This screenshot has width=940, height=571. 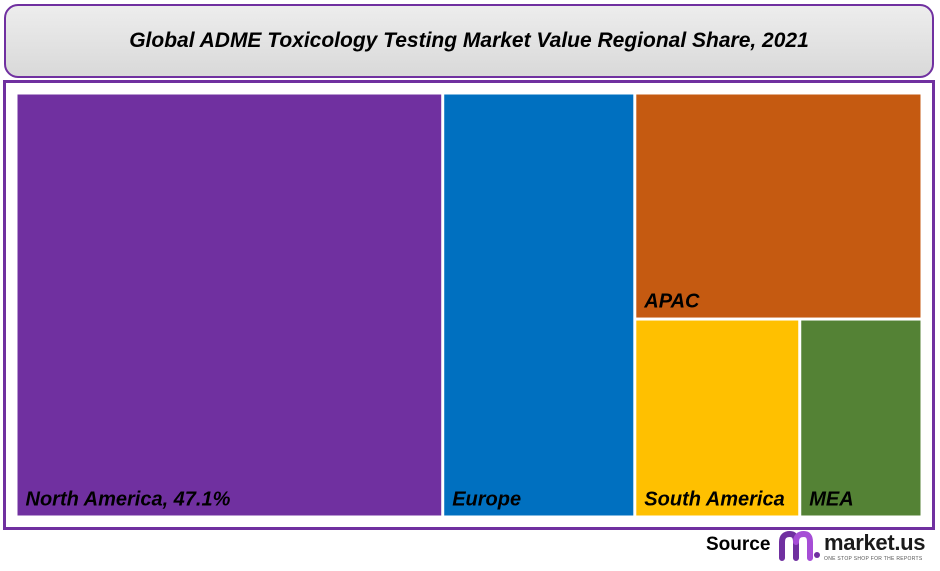 What do you see at coordinates (799, 545) in the screenshot?
I see `market-us-logo-icon` at bounding box center [799, 545].